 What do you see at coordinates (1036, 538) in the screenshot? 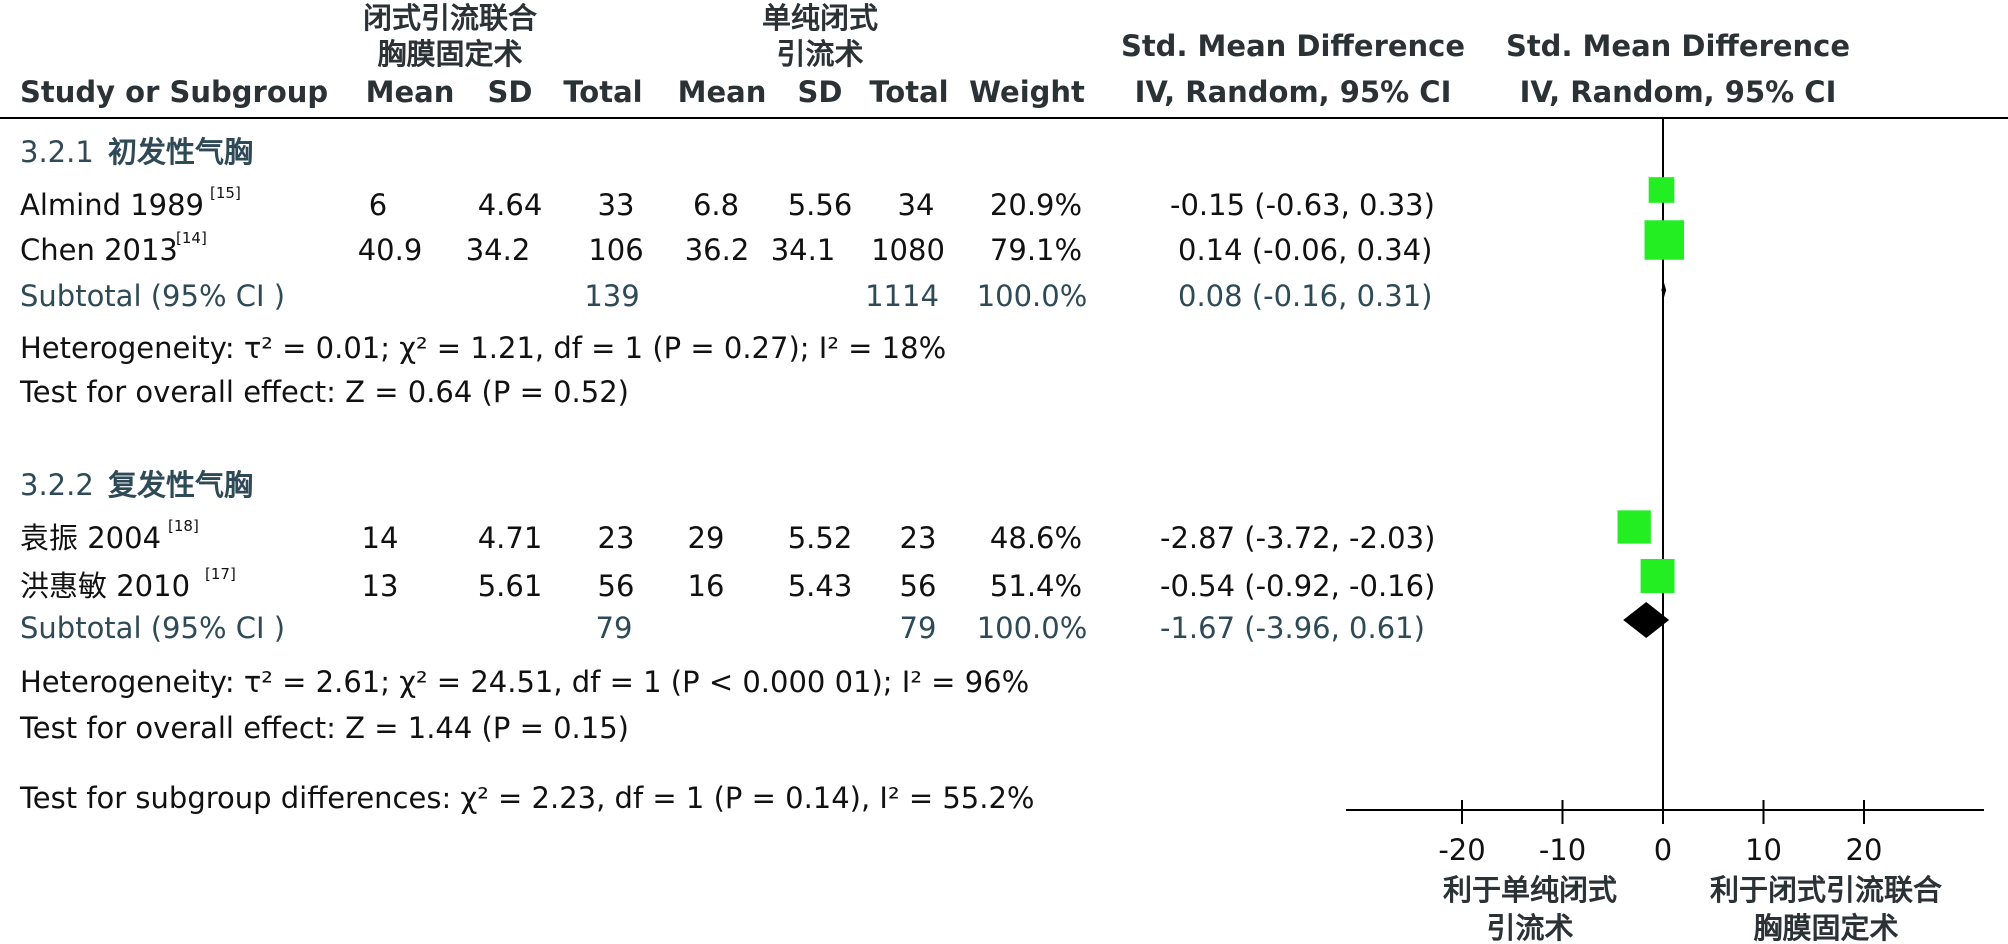
I see `weight-cell: 48.6%` at bounding box center [1036, 538].